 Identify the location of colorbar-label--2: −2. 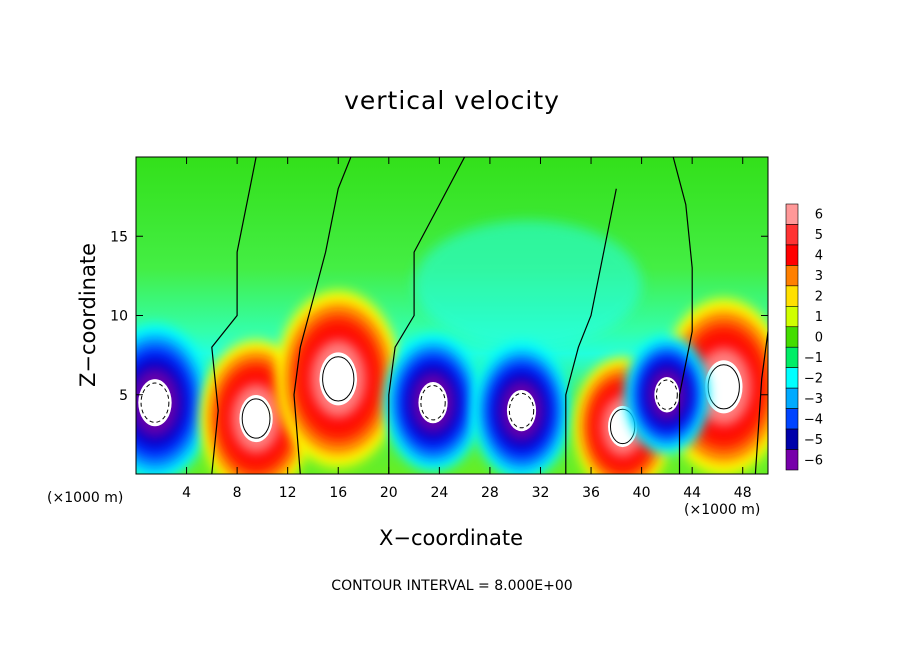
(813, 378).